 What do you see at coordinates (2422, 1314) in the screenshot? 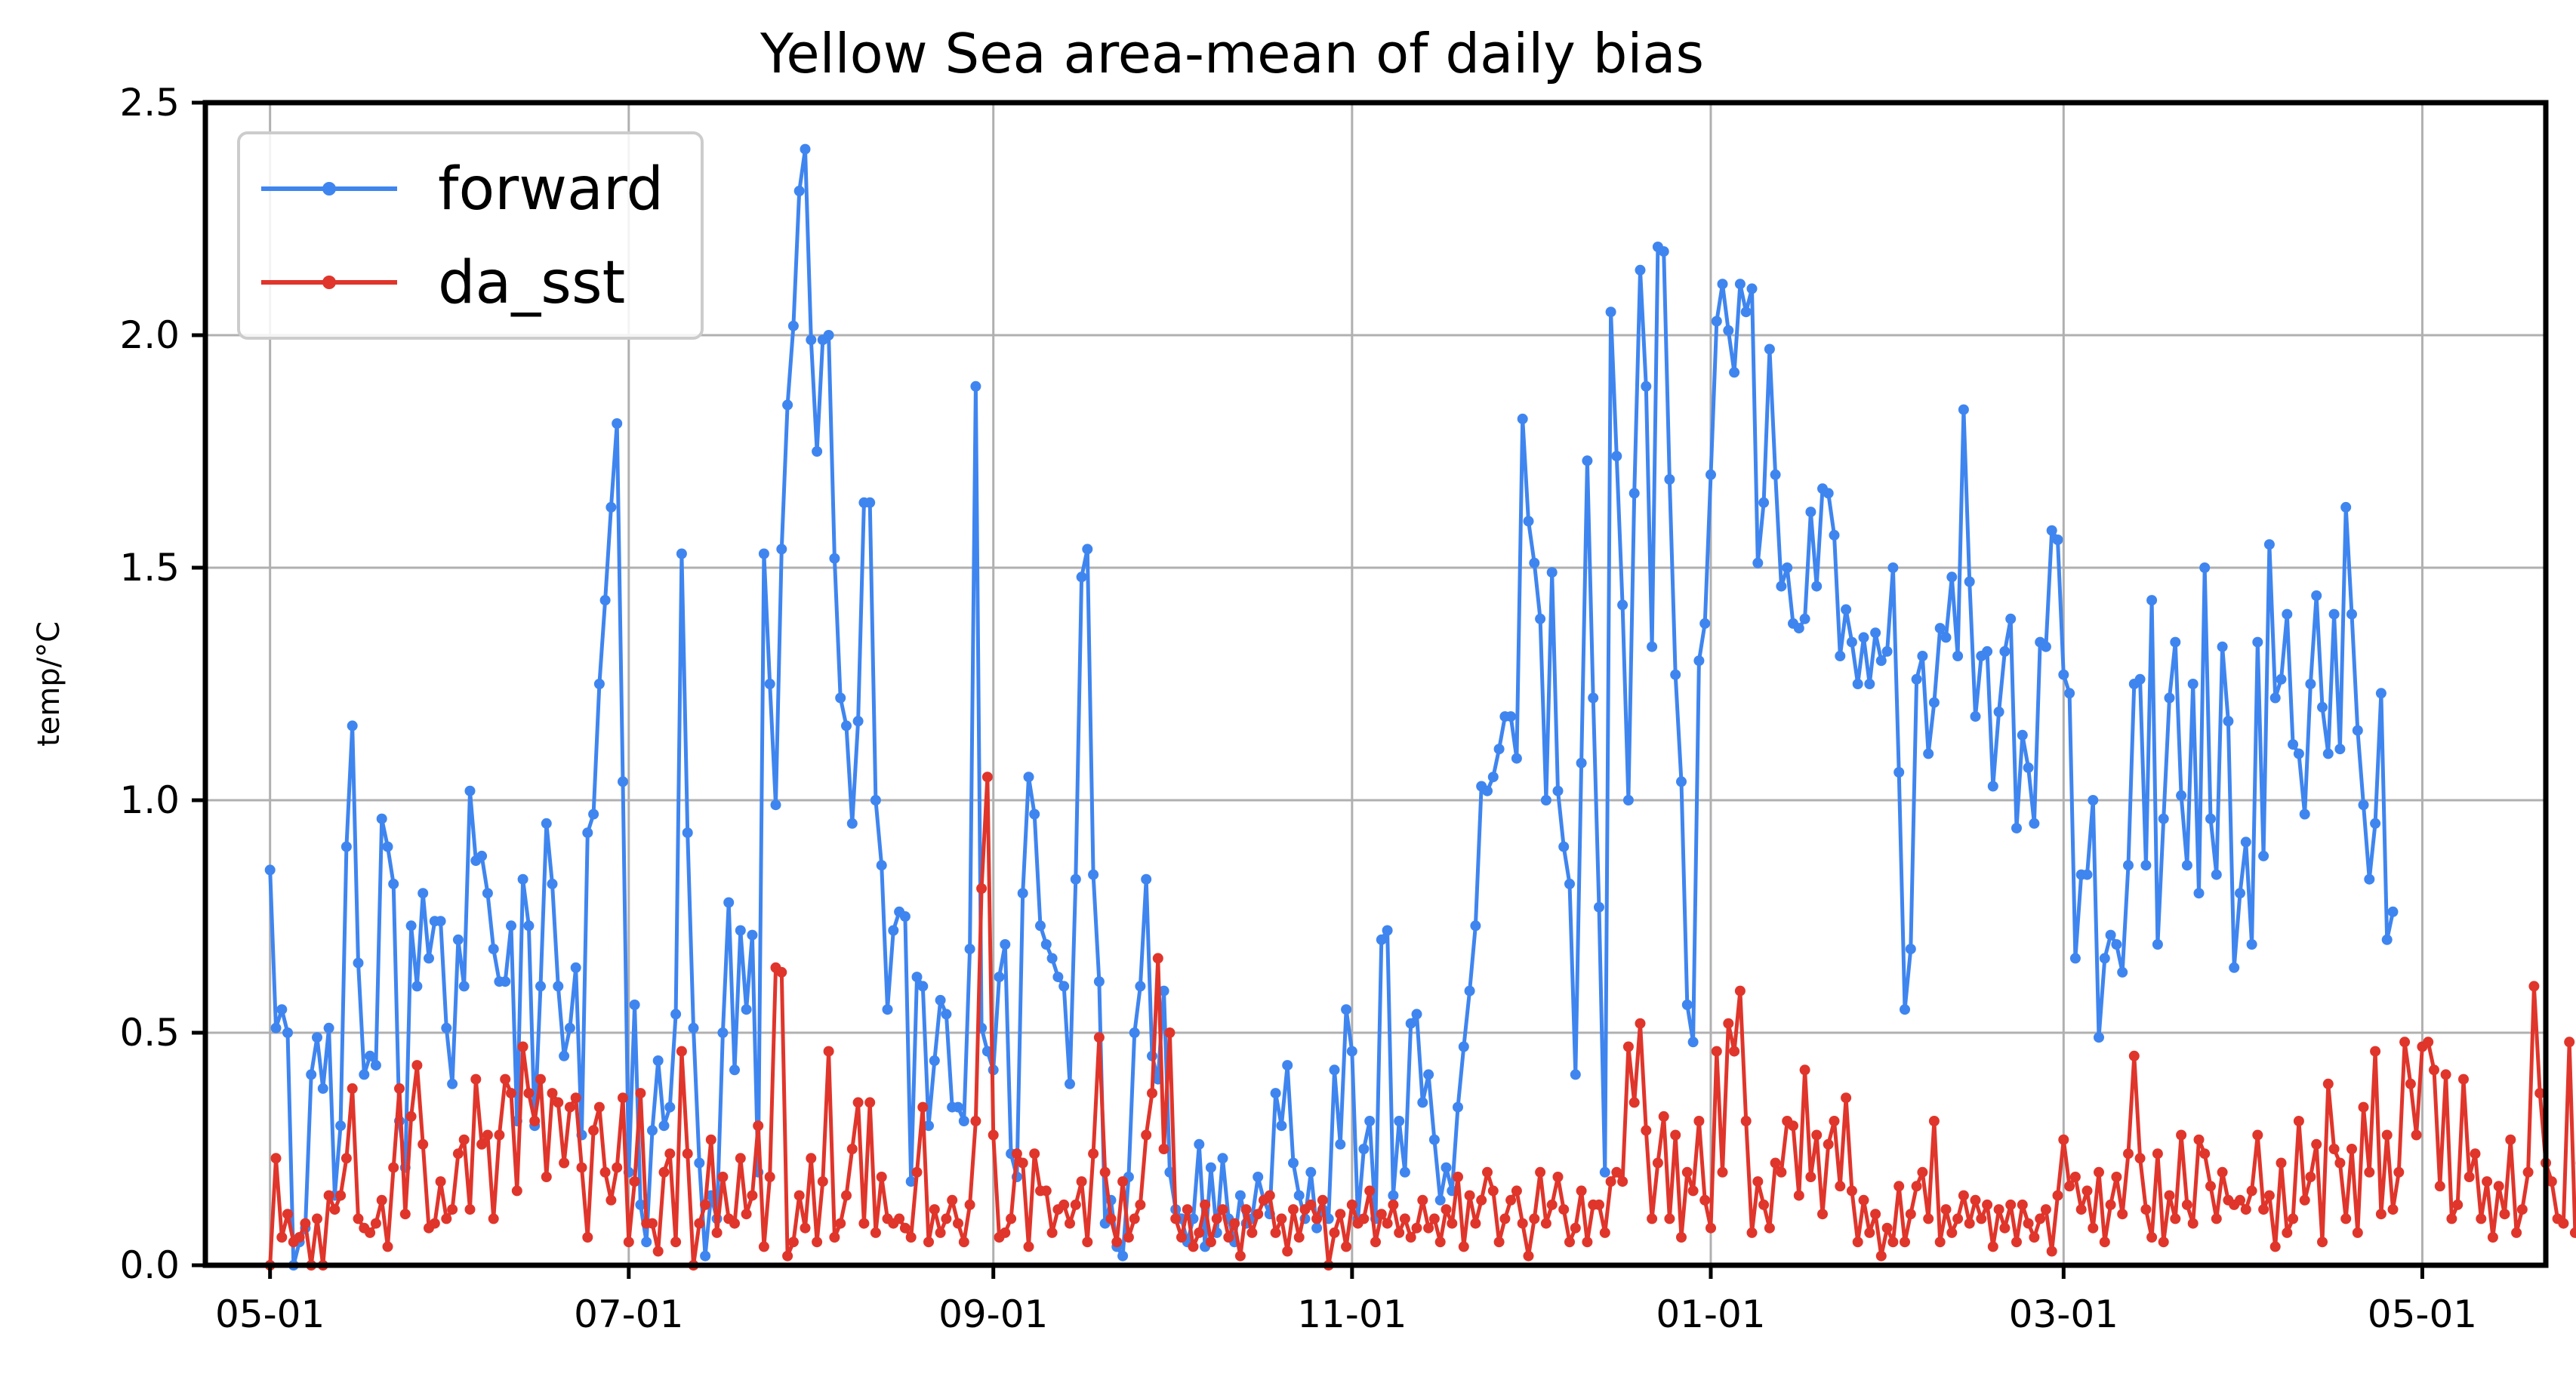
I see `x-tick-label: 05-01` at bounding box center [2422, 1314].